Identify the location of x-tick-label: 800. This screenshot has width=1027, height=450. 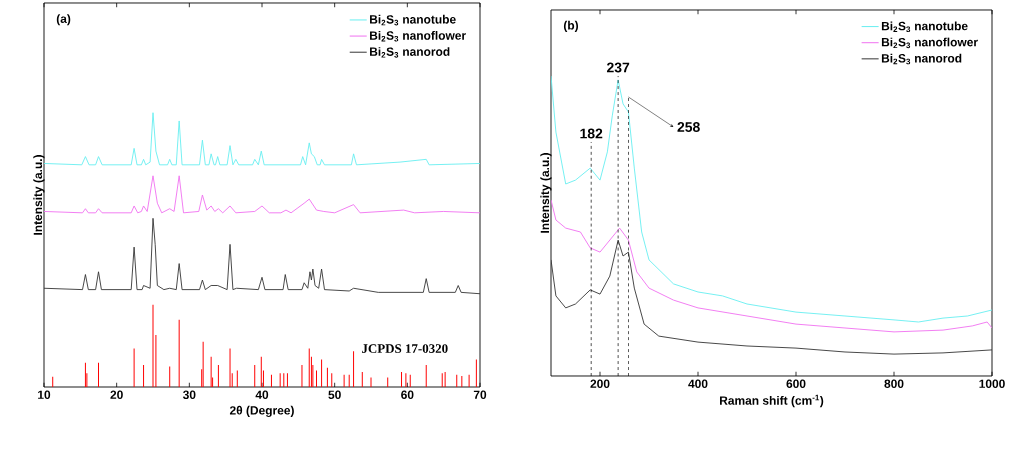
(894, 383).